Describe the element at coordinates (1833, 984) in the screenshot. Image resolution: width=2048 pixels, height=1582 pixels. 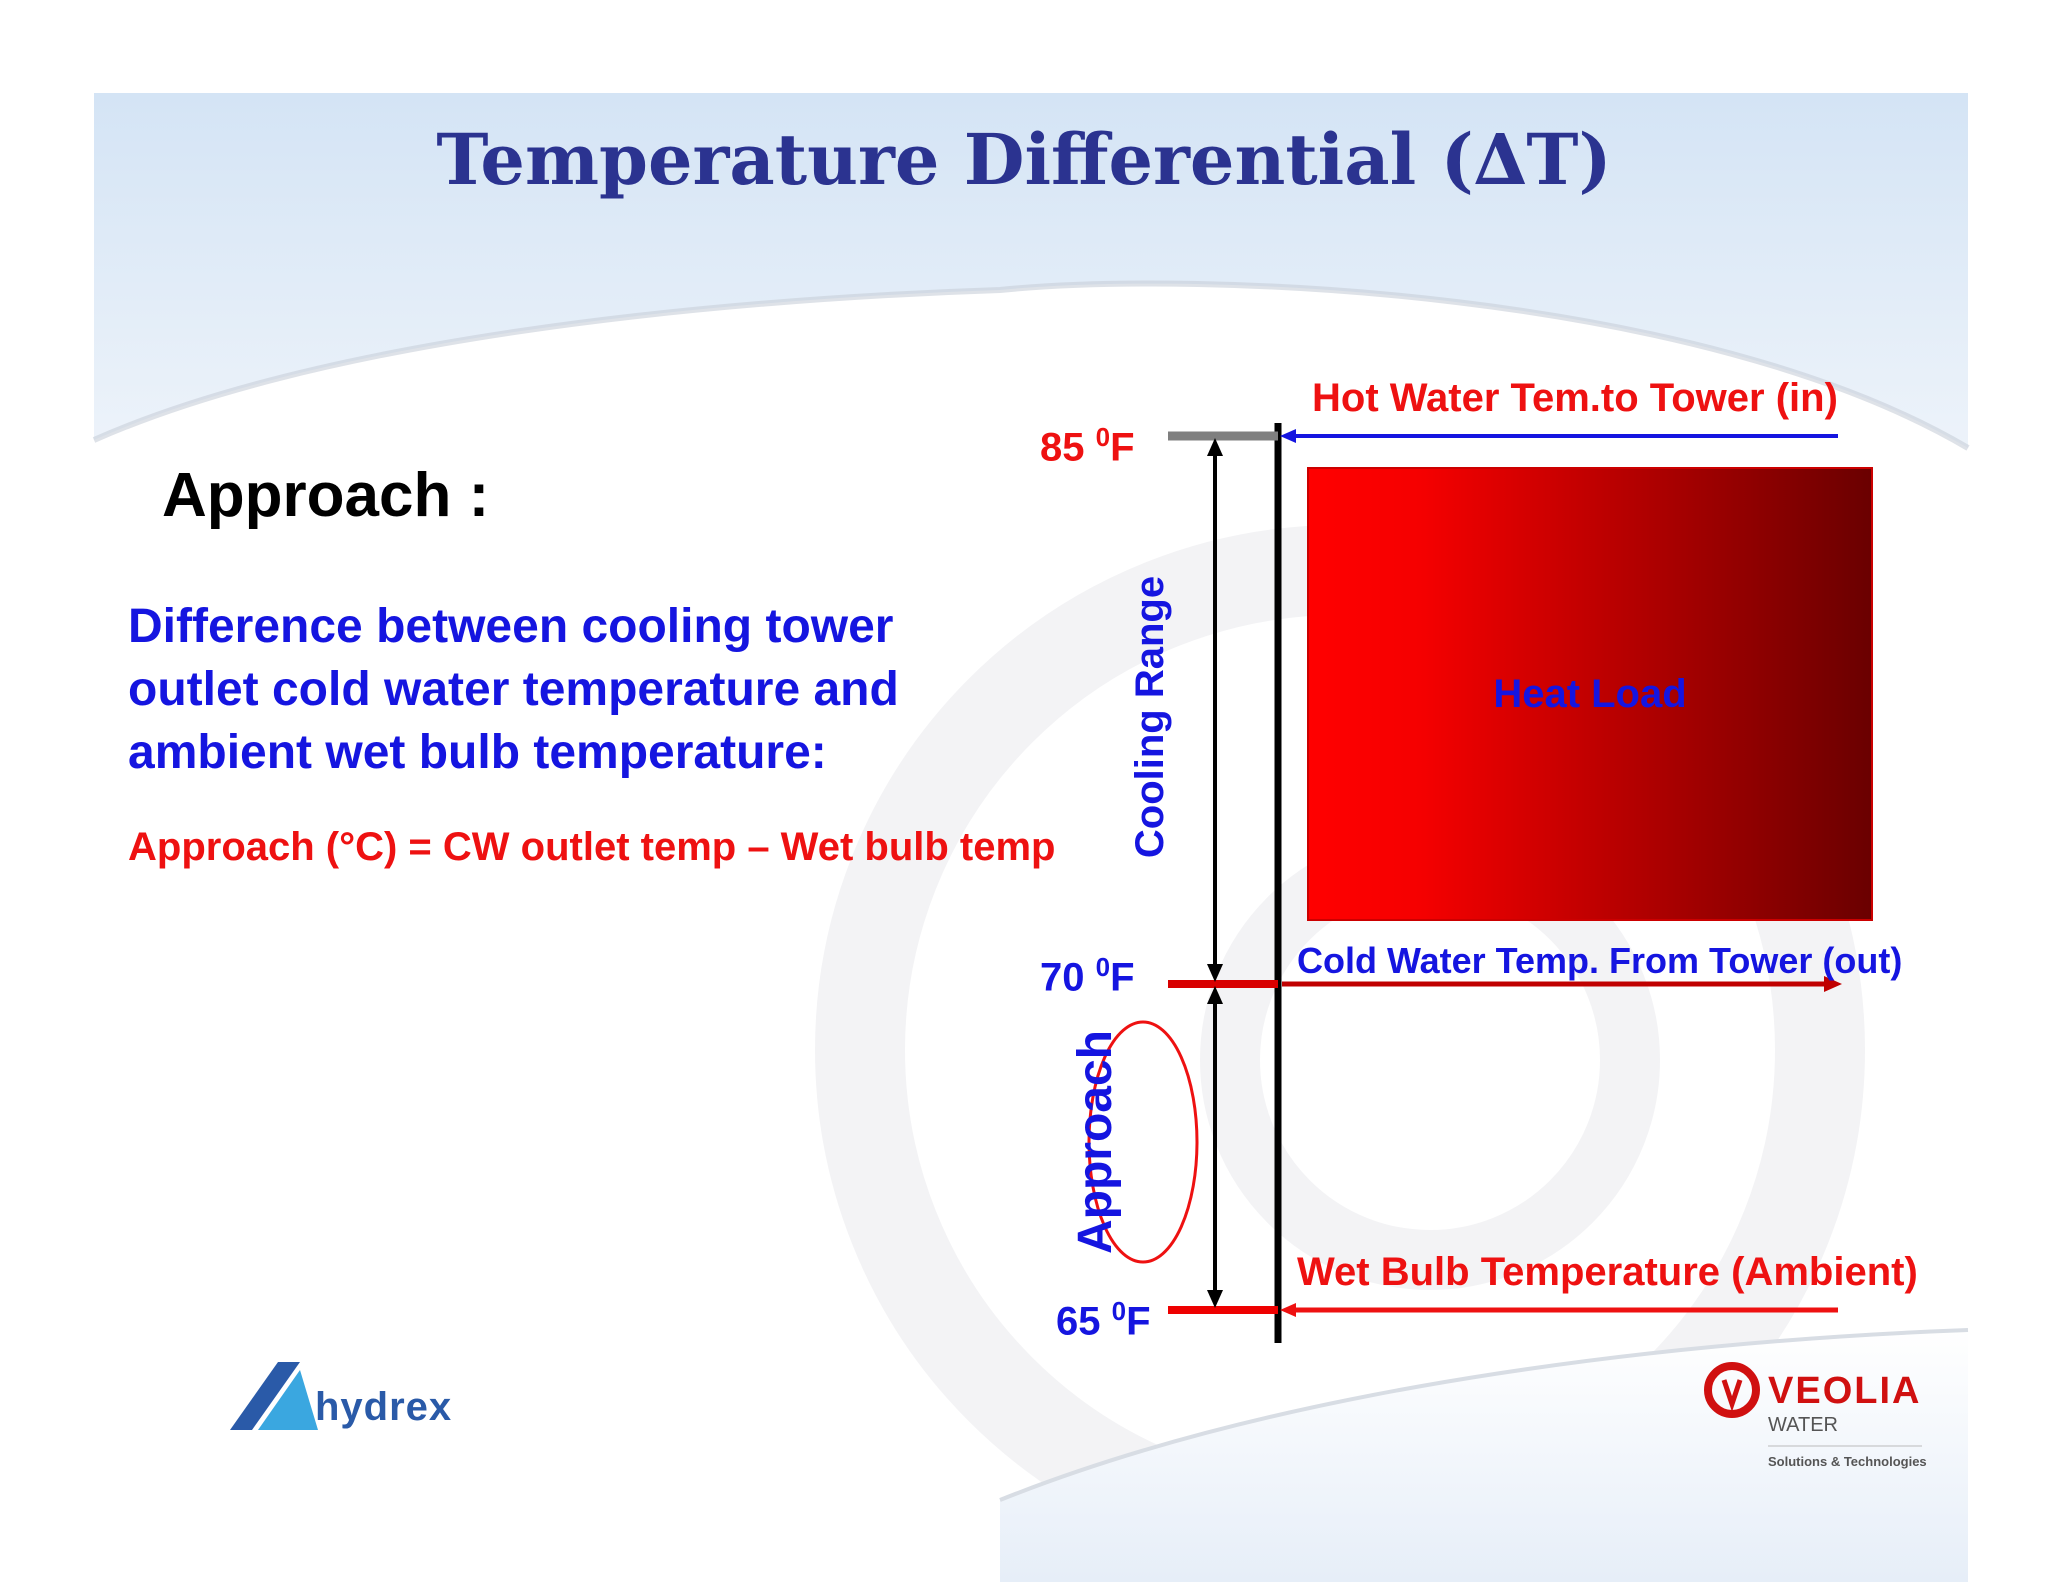
I see `cold-water-arrowhead` at that location.